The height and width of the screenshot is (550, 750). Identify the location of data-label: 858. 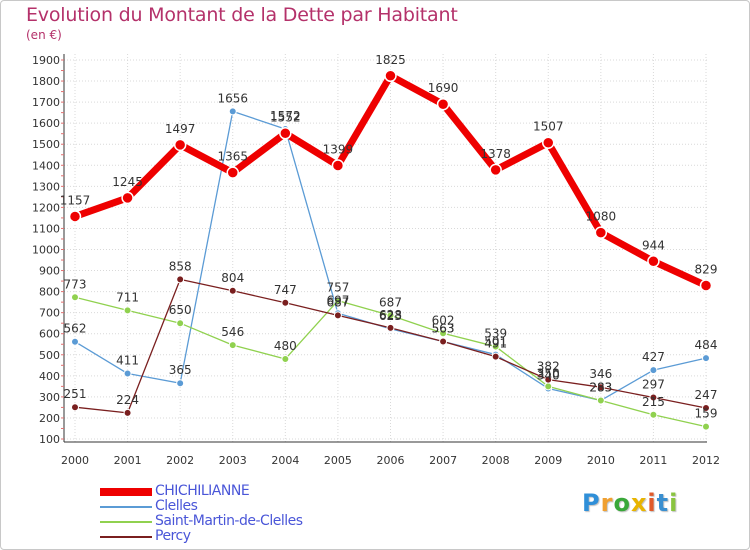
(180, 266).